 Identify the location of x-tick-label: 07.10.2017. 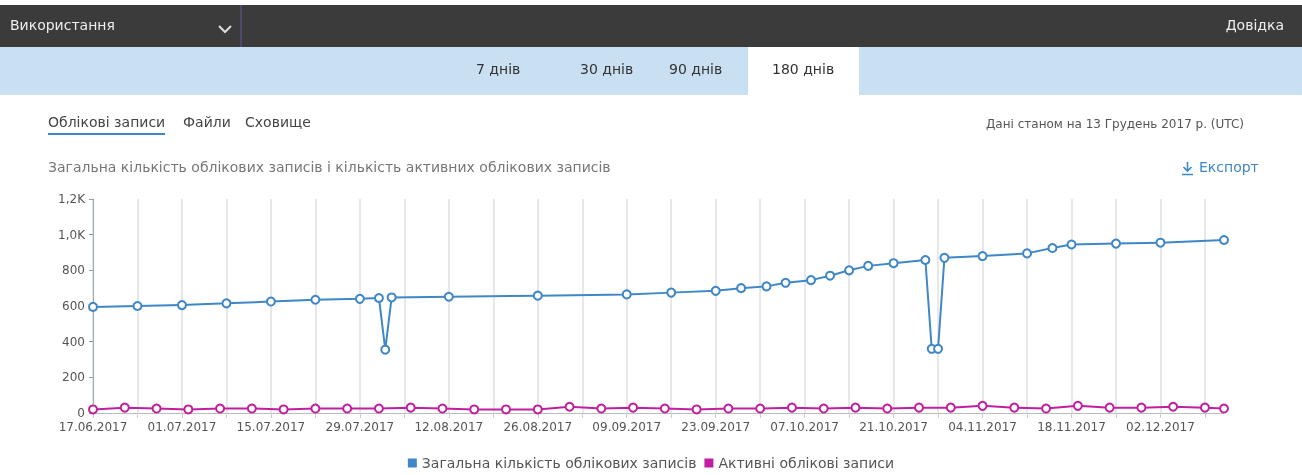
(804, 427).